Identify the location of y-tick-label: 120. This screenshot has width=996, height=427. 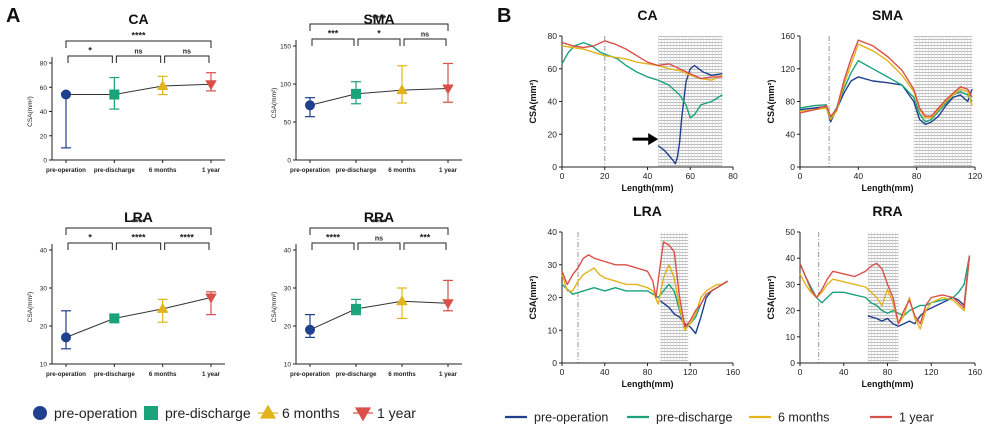
(788, 69).